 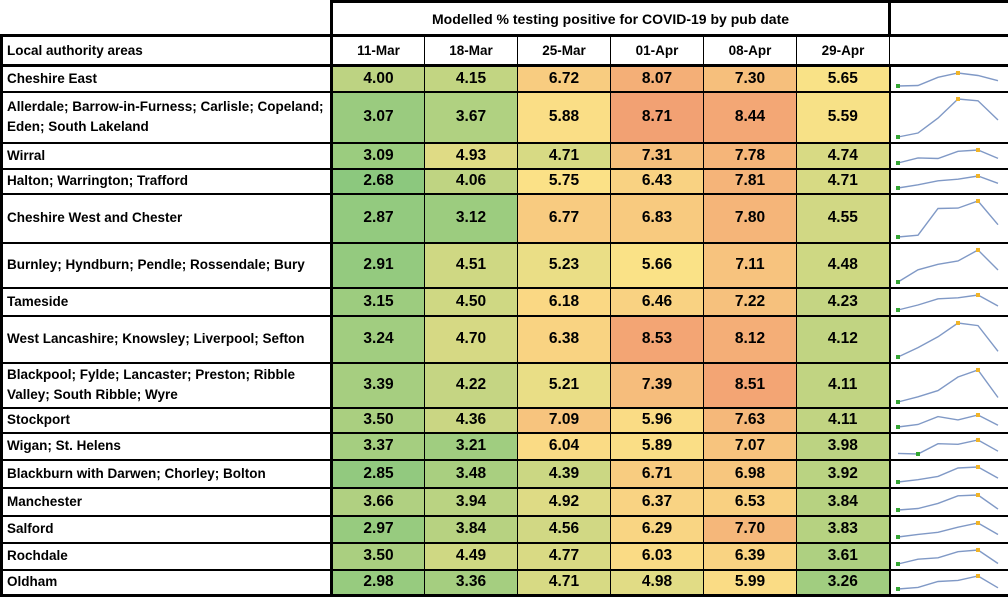 I want to click on value-cell: 5.96, so click(x=657, y=420).